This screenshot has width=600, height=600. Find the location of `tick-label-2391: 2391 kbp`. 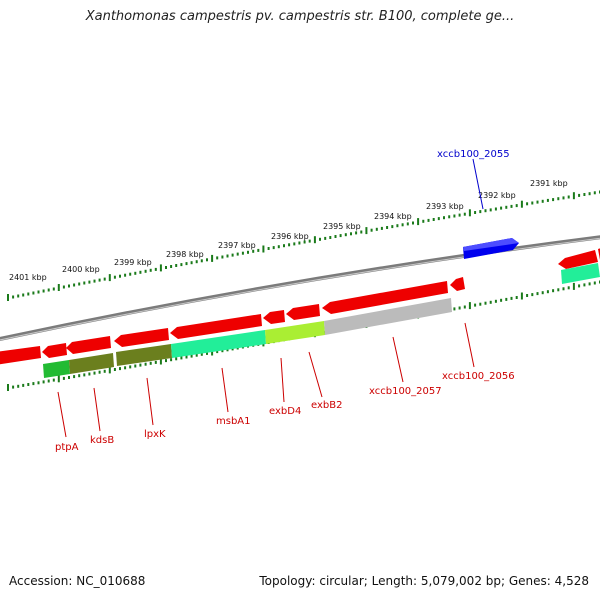

tick-label-2391: 2391 kbp is located at coordinates (549, 183).